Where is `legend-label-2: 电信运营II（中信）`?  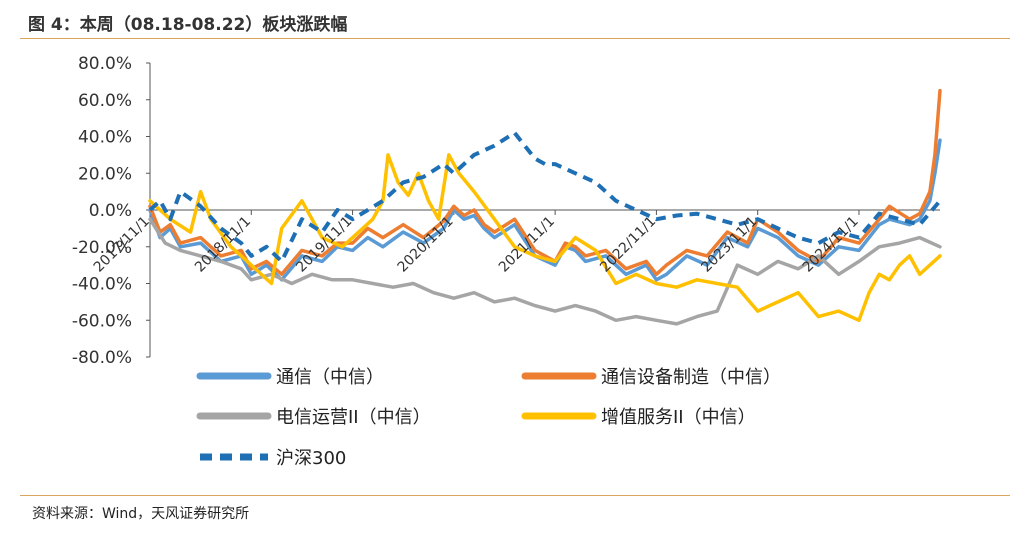 legend-label-2: 电信运营II（中信） is located at coordinates (353, 417).